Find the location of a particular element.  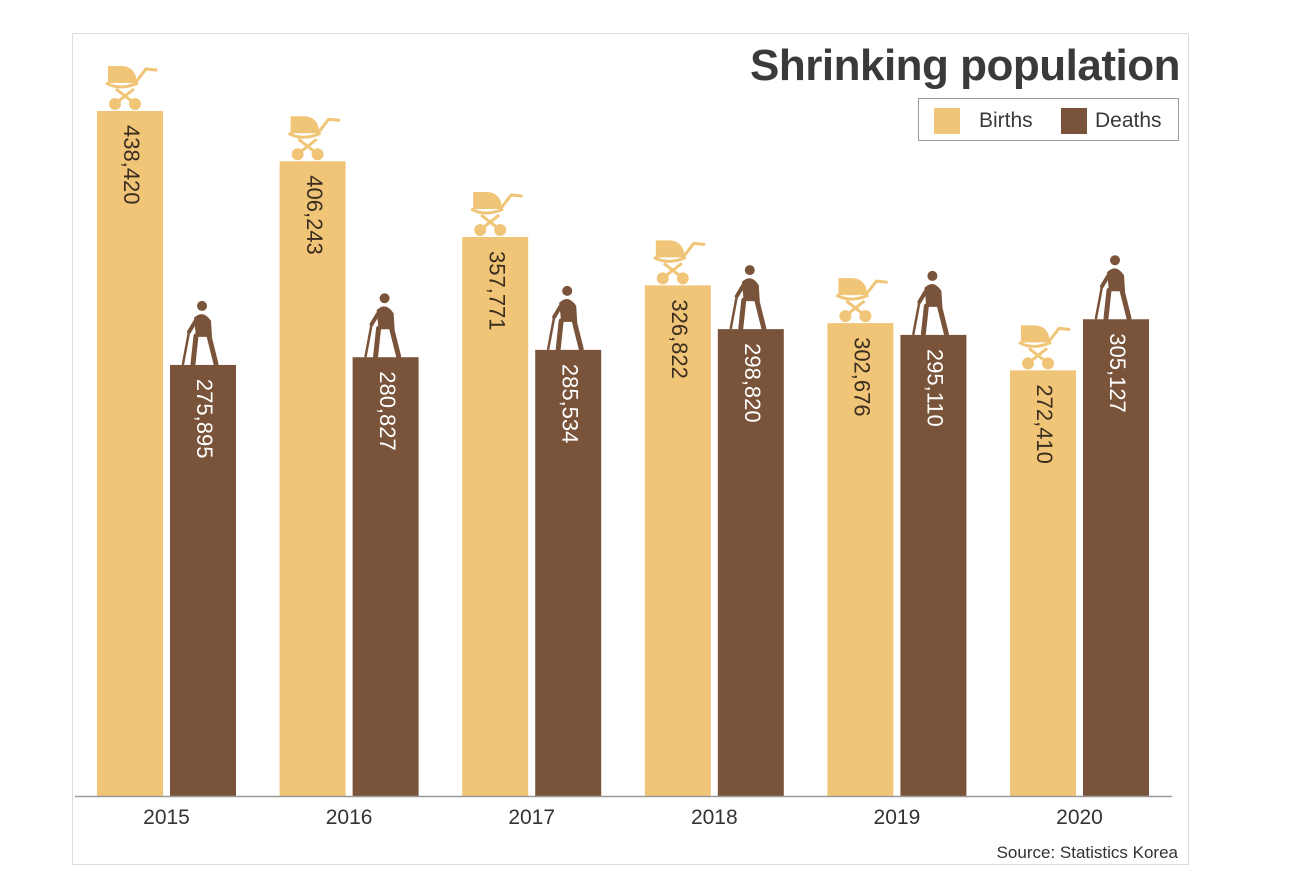

value-label-deaths-2020: 305,127 is located at coordinates (1117, 373).